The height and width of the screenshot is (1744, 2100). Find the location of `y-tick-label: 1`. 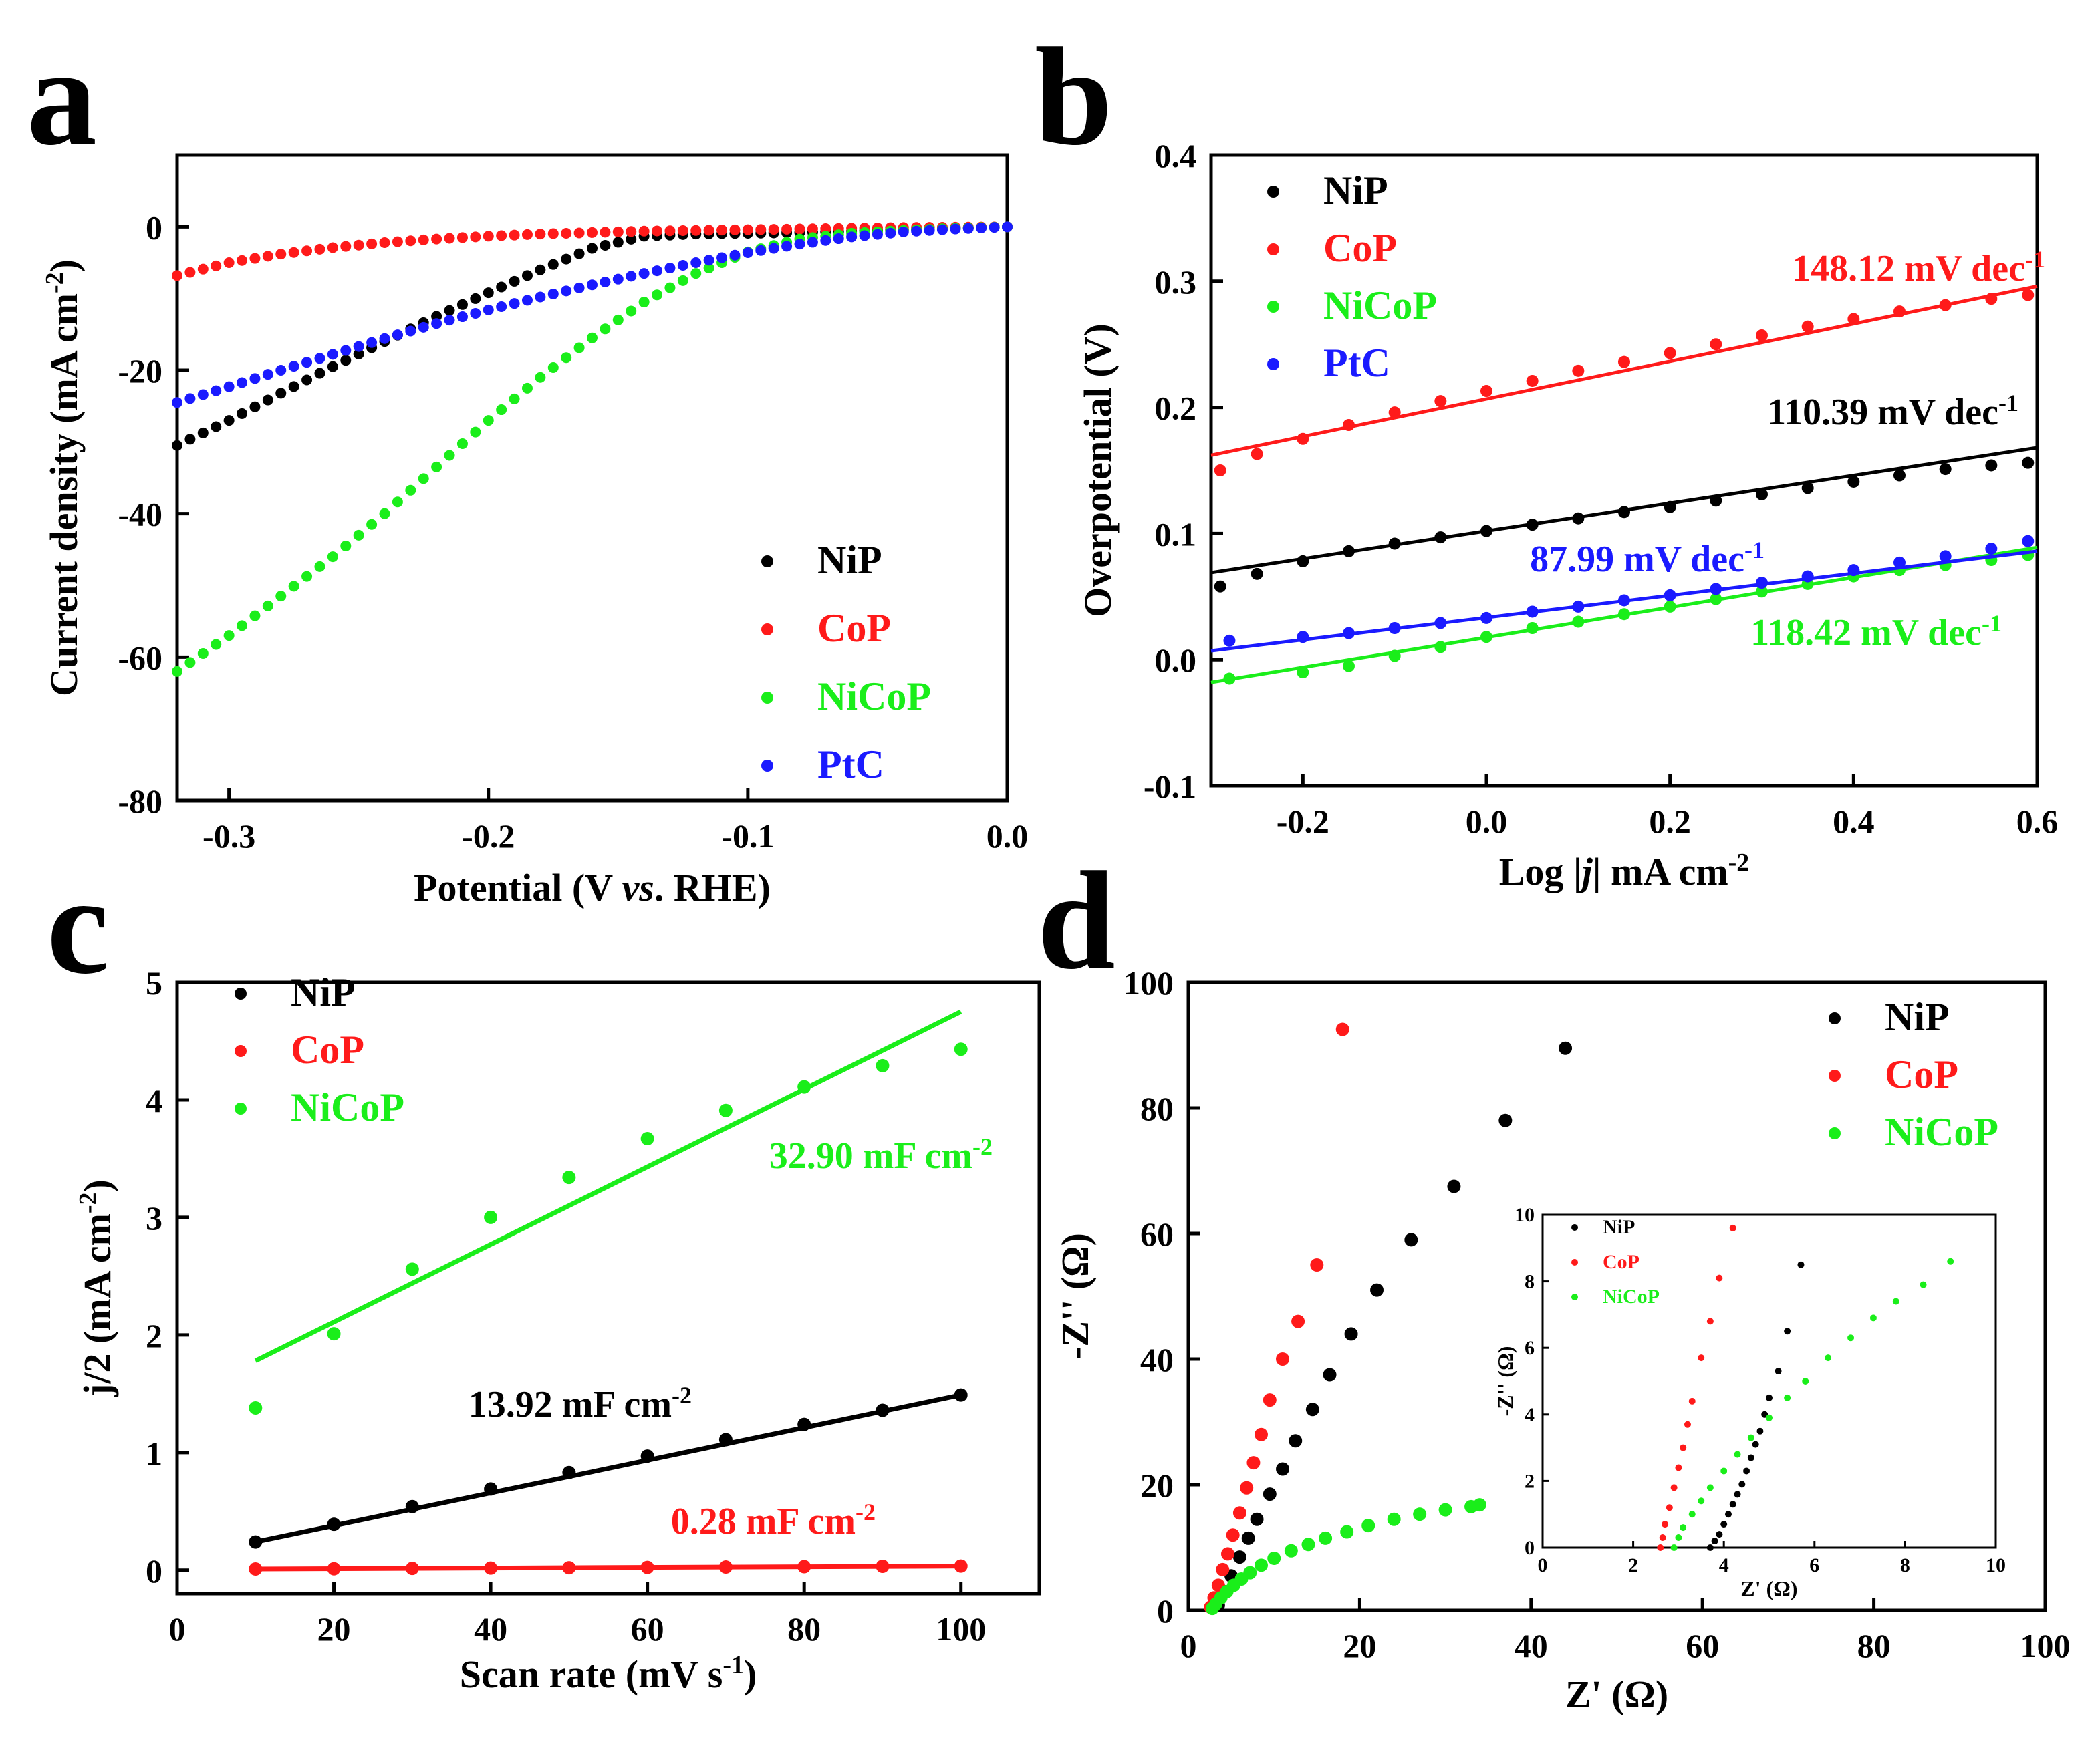

y-tick-label: 1 is located at coordinates (154, 1453).